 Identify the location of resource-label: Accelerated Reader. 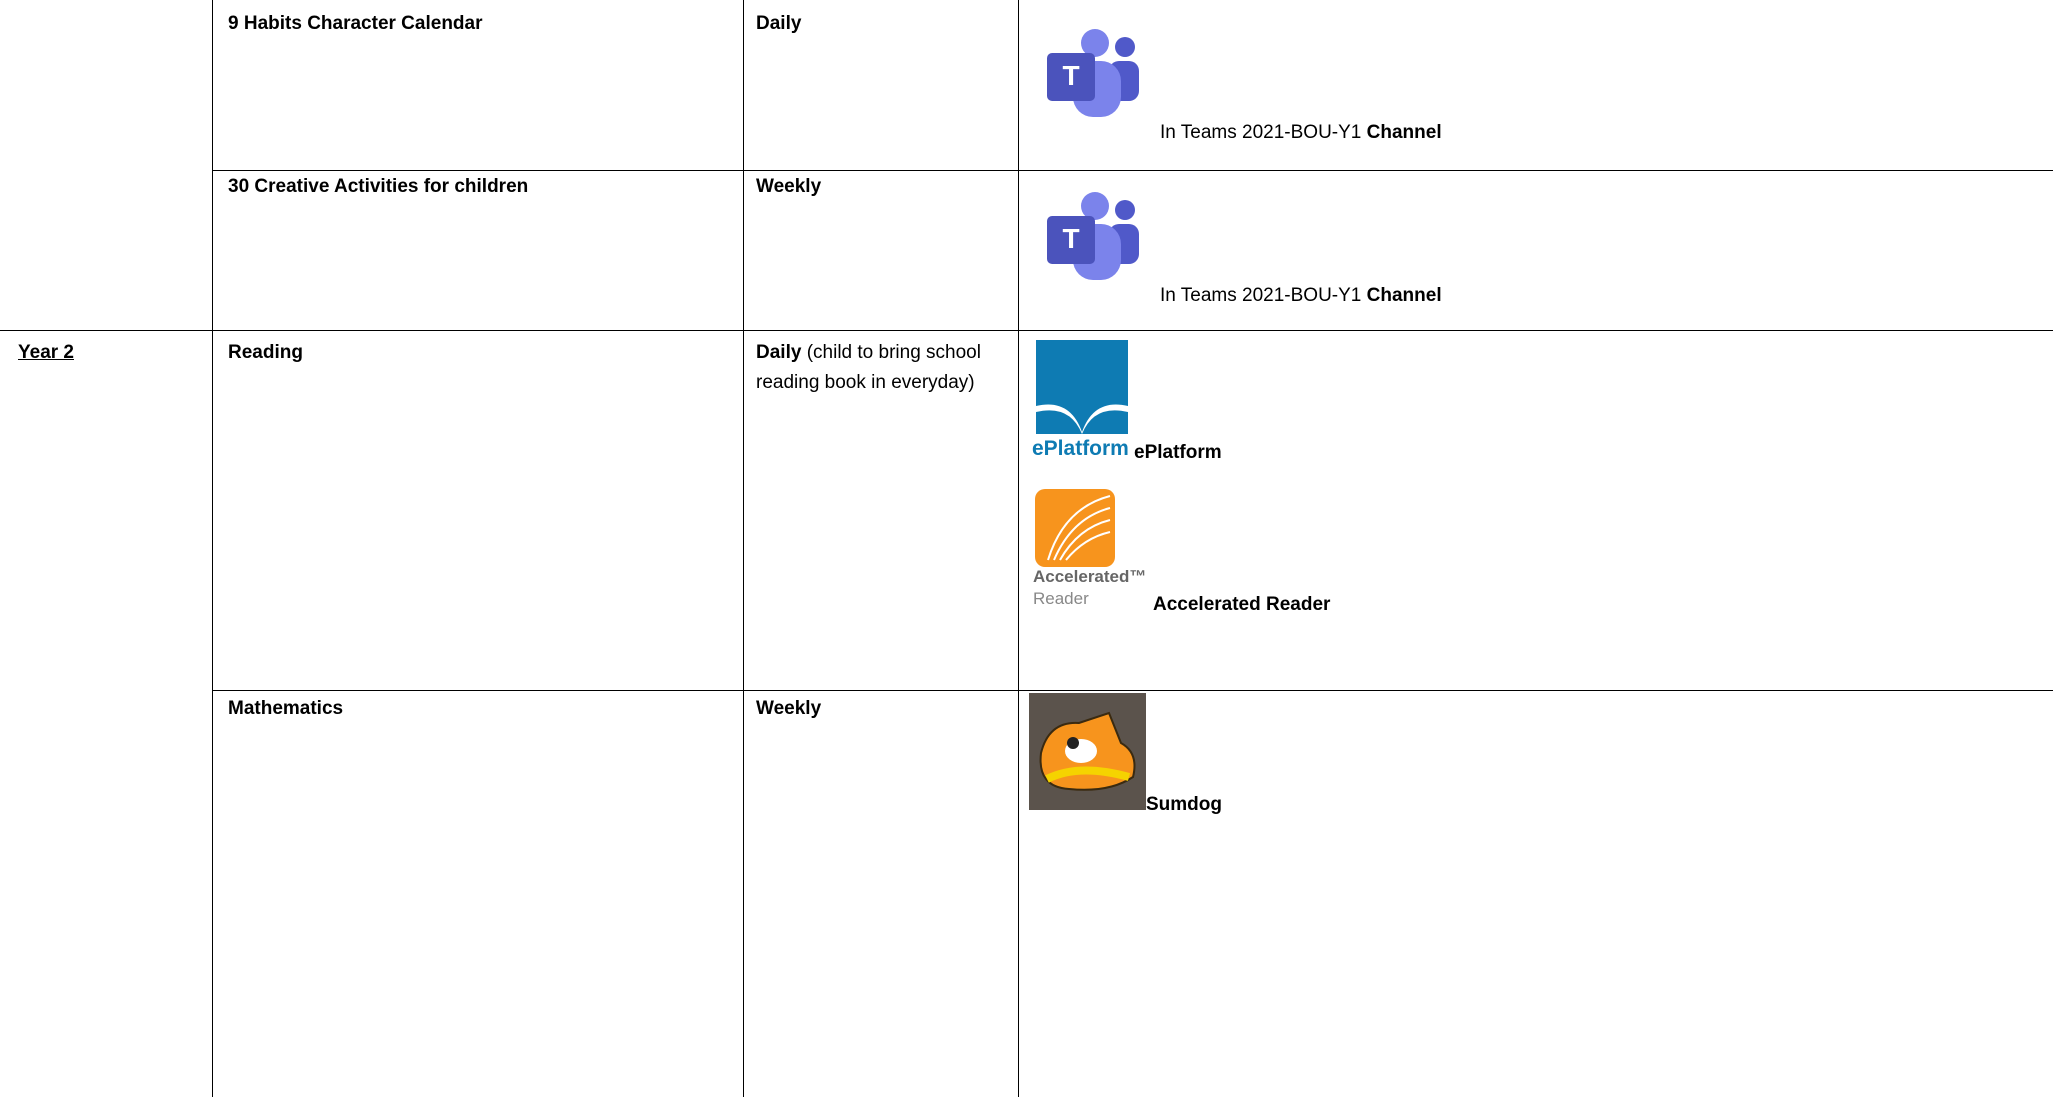
(1242, 604).